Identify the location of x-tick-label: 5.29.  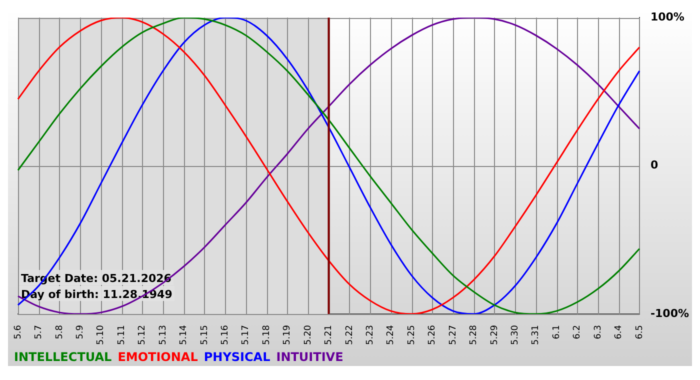
(495, 335).